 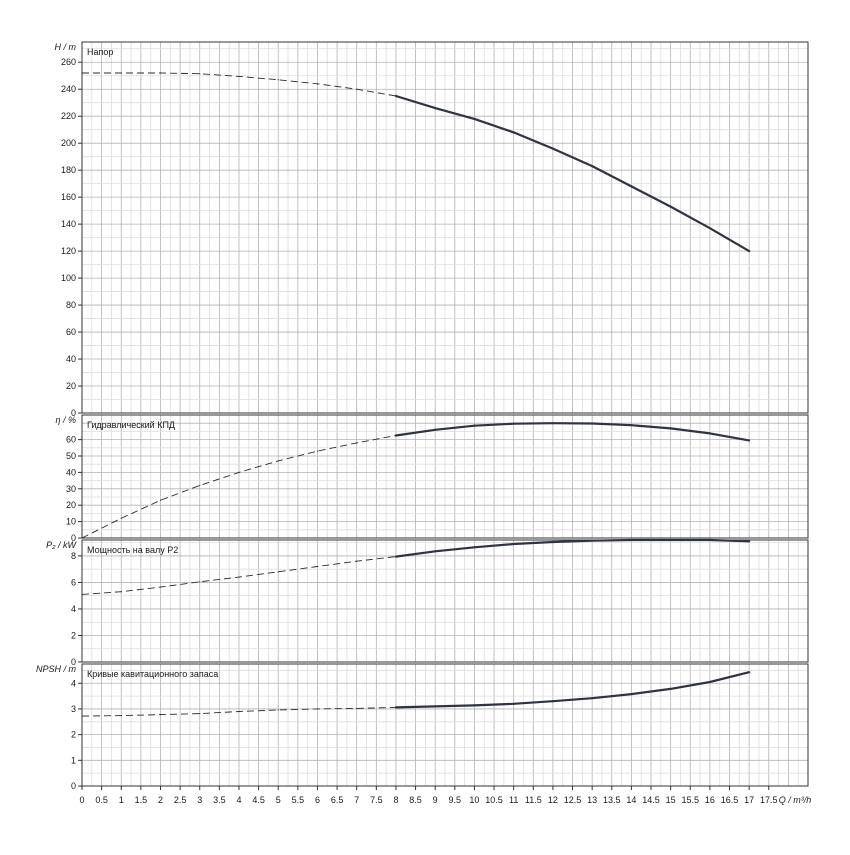 I want to click on y-axis-label: NPSH / m, so click(x=56, y=669).